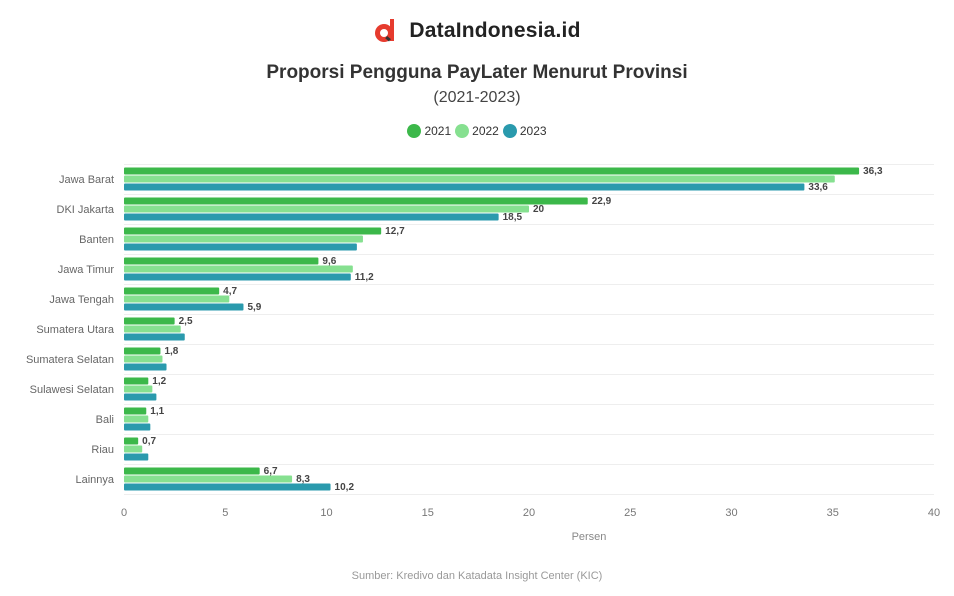 The height and width of the screenshot is (596, 954). I want to click on data-label: 6,7, so click(271, 471).